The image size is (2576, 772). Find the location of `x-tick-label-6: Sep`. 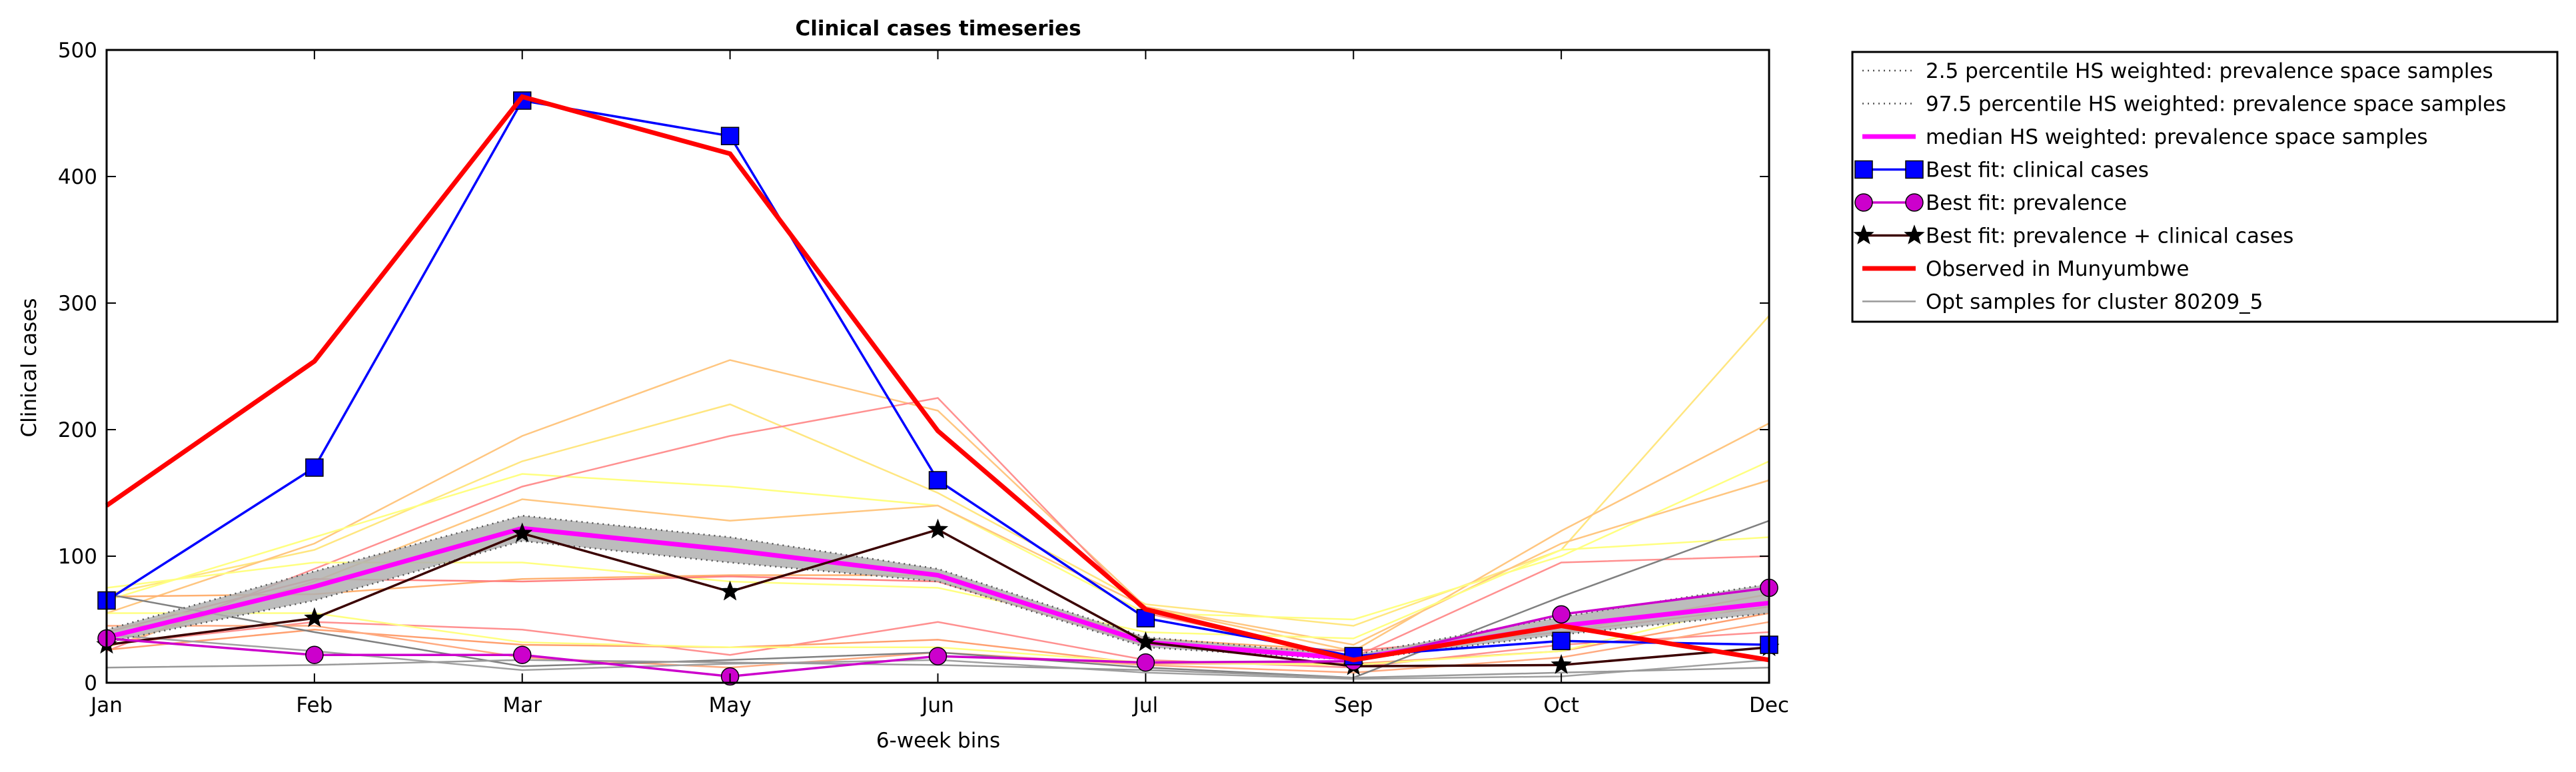

x-tick-label-6: Sep is located at coordinates (1353, 705).